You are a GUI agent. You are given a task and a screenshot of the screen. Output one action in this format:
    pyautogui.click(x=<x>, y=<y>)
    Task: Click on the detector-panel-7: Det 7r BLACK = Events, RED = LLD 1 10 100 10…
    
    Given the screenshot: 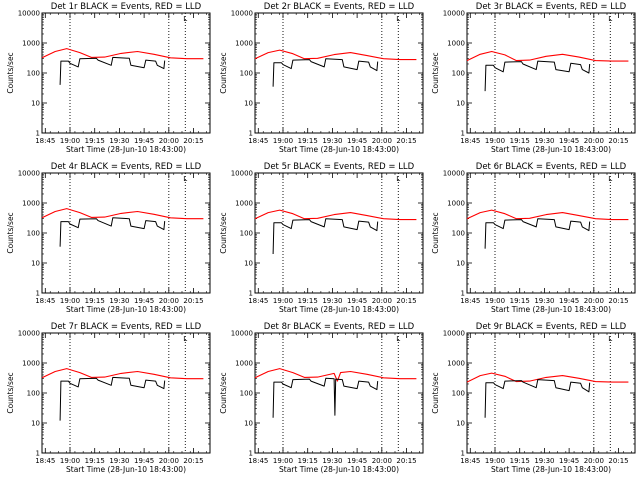 What is the action you would take?
    pyautogui.click(x=108, y=398)
    